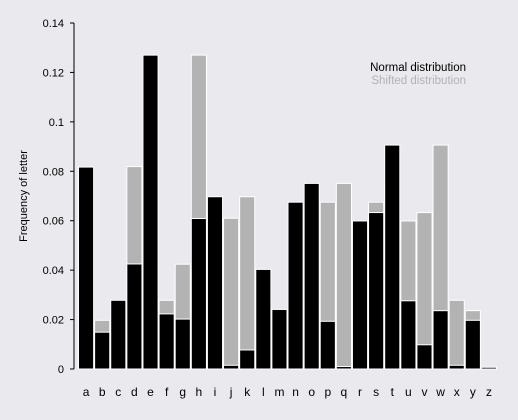 This screenshot has height=420, width=518. Describe the element at coordinates (327, 392) in the screenshot. I see `x-tick-label: p` at that location.